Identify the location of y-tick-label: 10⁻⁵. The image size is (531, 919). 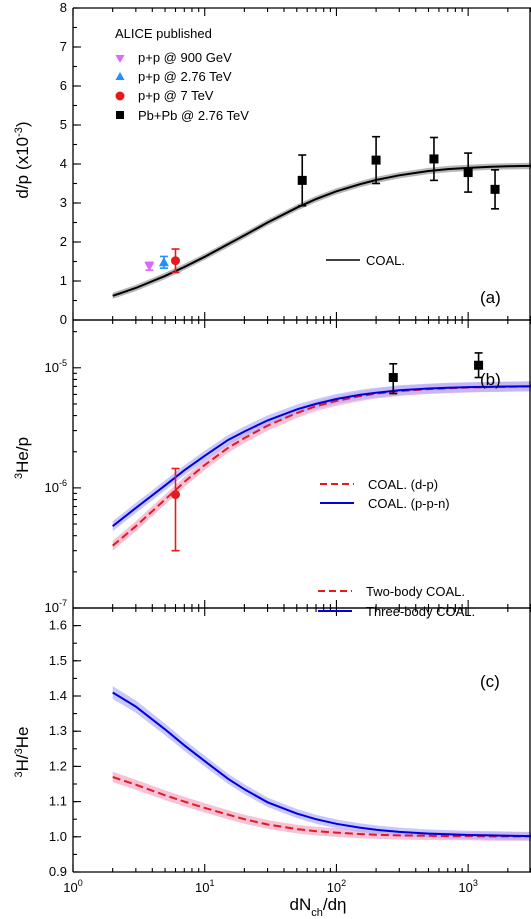
(56, 366).